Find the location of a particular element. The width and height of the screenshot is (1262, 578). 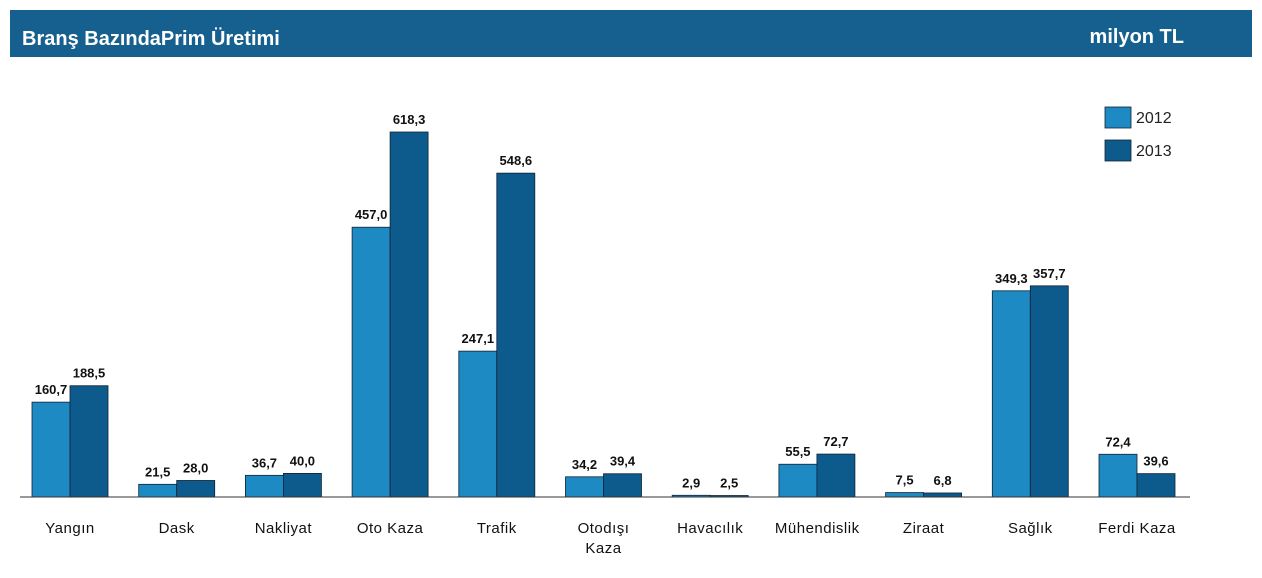

x-tick-label: Ziraat is located at coordinates (923, 528).